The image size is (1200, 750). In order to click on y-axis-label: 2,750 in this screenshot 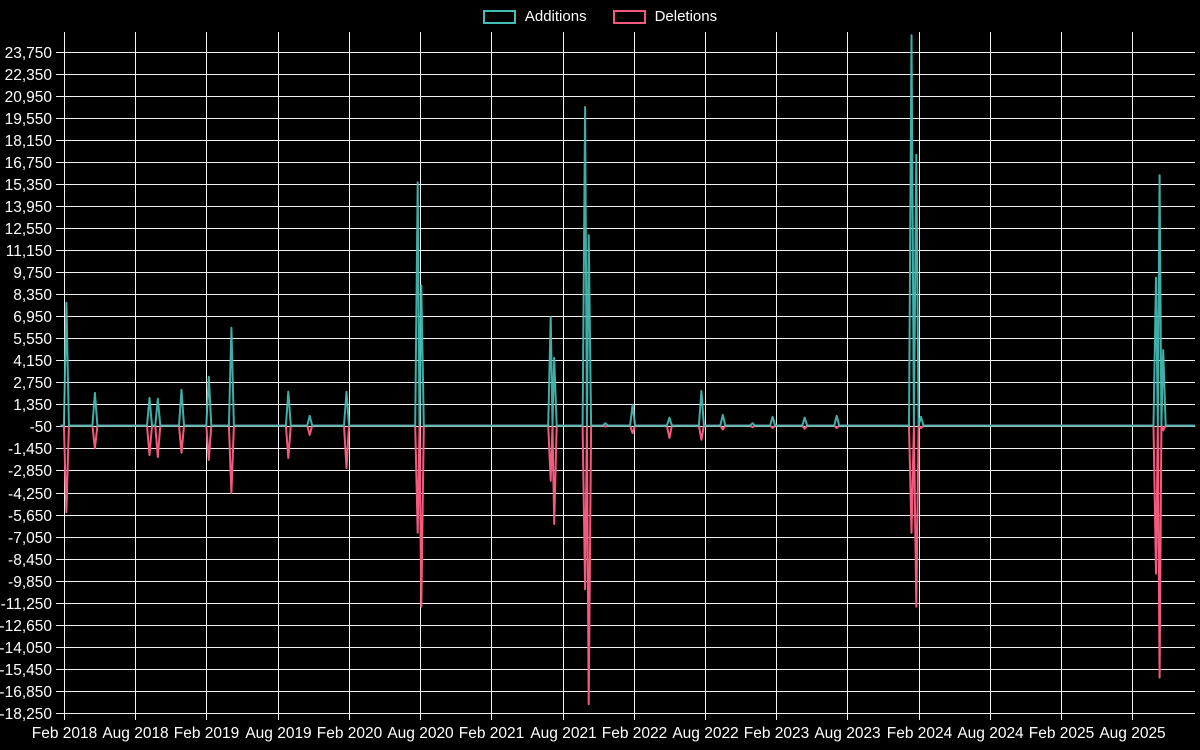, I will do `click(32, 383)`.